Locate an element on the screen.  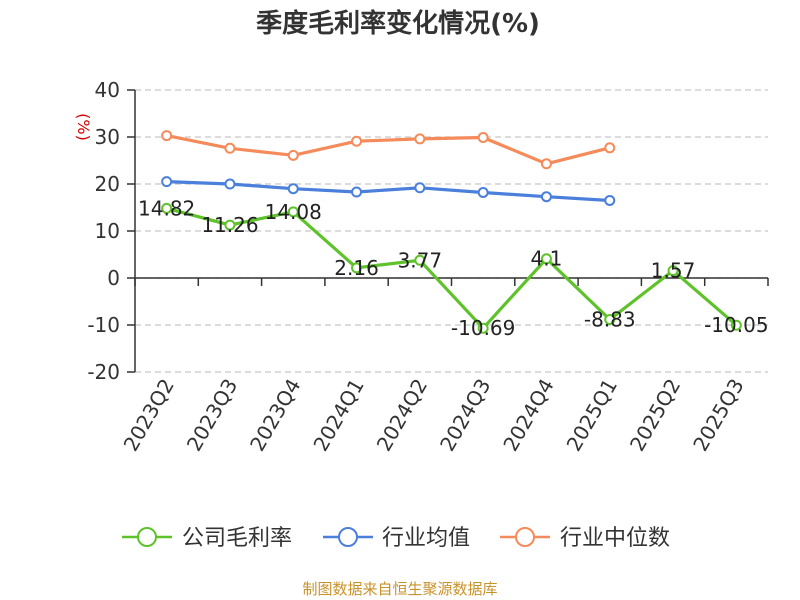
data-label: 14.82 is located at coordinates (166, 208).